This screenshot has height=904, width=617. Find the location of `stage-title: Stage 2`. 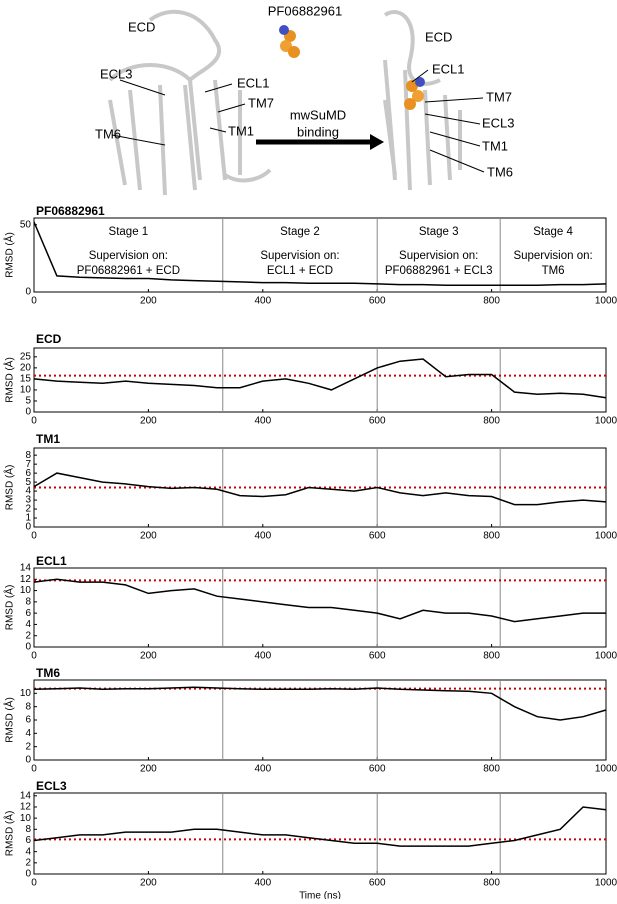

stage-title: Stage 2 is located at coordinates (300, 232).